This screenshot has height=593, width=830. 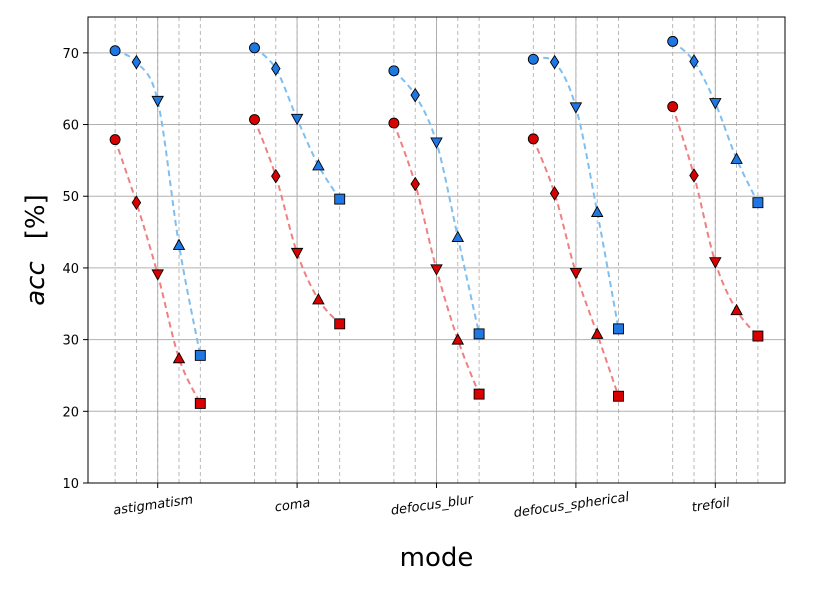 I want to click on y-tick-label: 40, so click(x=70, y=269).